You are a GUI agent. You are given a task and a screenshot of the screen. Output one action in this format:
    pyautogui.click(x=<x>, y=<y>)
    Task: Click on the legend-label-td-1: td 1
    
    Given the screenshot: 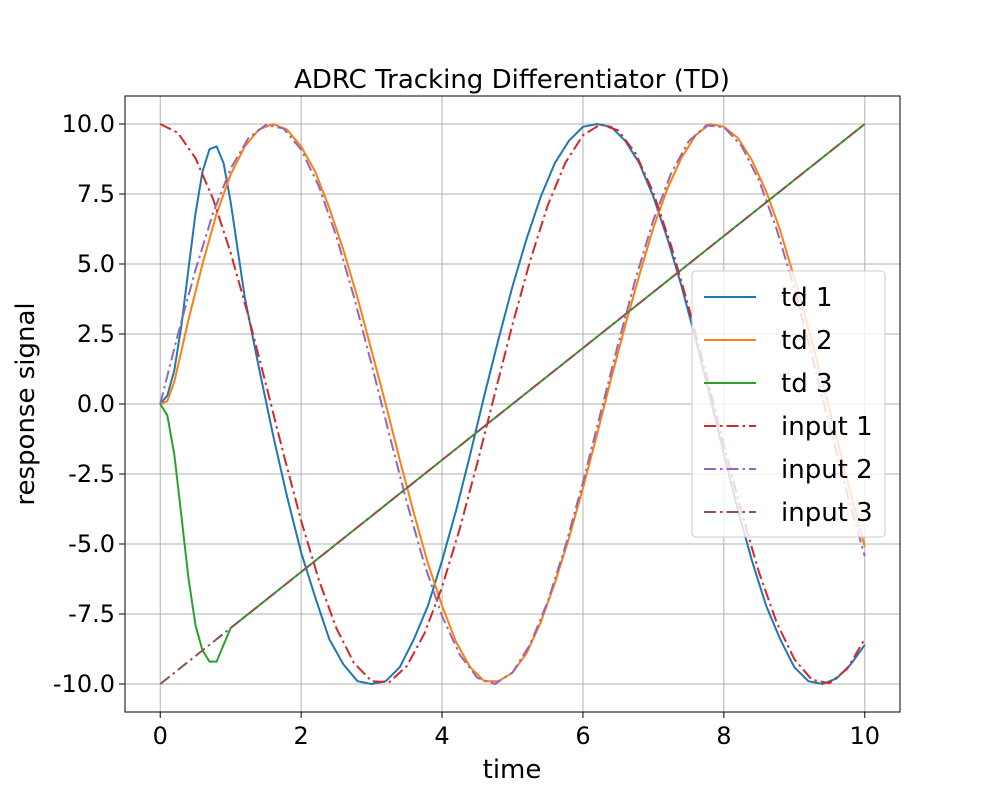 What is the action you would take?
    pyautogui.click(x=807, y=298)
    